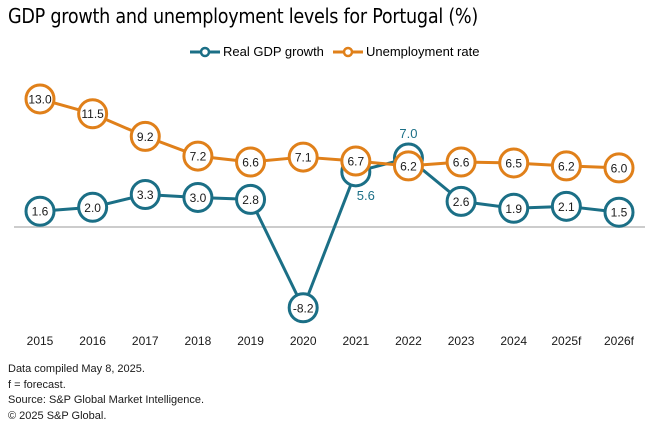 The width and height of the screenshot is (660, 435). I want to click on data-label: 2.8, so click(250, 200).